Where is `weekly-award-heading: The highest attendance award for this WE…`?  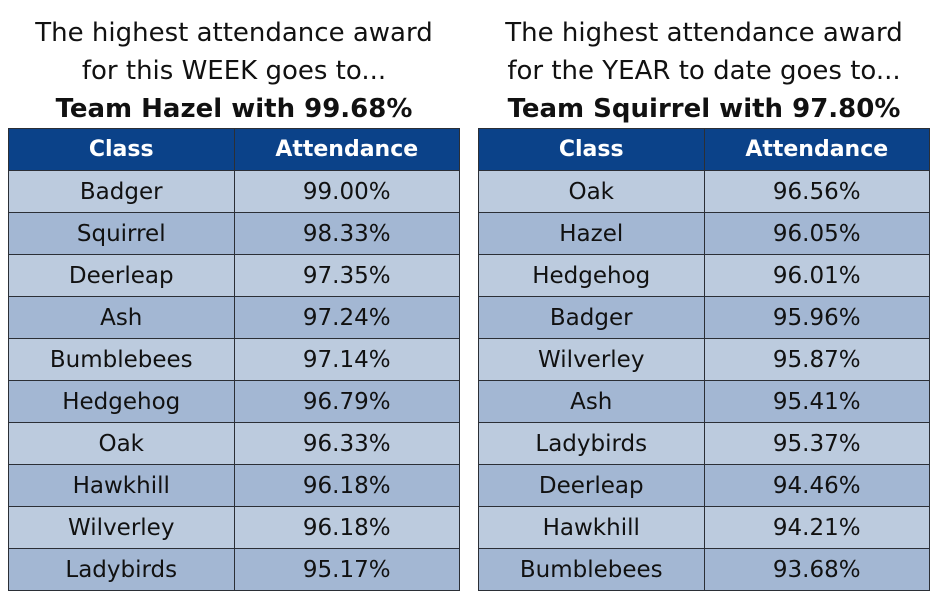 weekly-award-heading: The highest attendance award for this WE… is located at coordinates (234, 64).